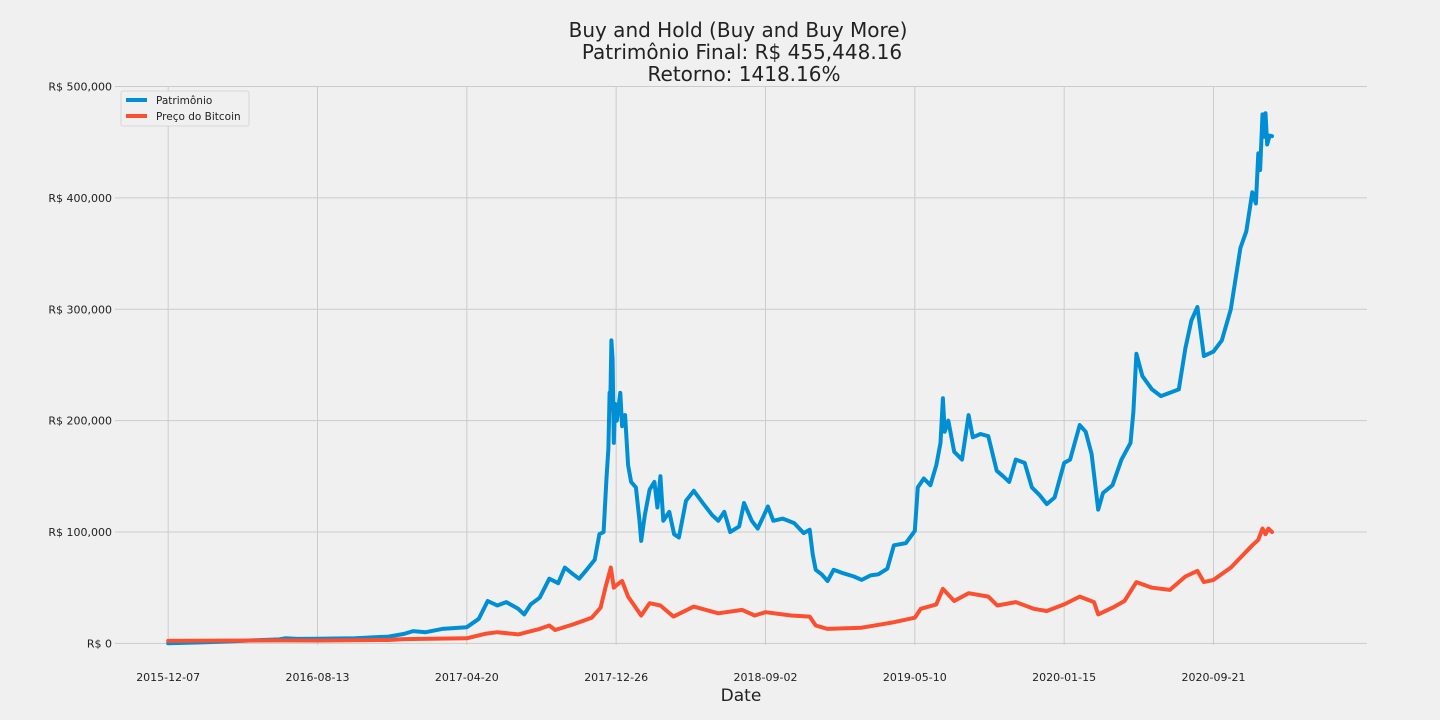 This screenshot has width=1440, height=720. What do you see at coordinates (720, 584) in the screenshot?
I see `series-line-bitcoin` at bounding box center [720, 584].